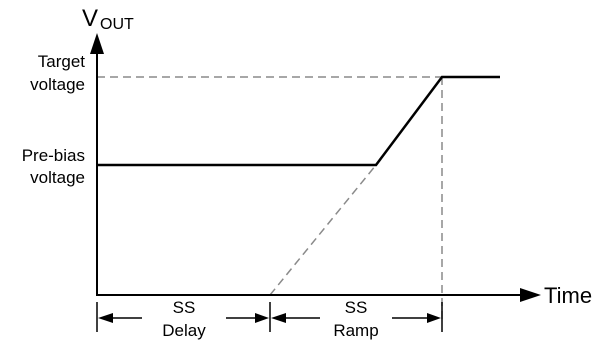 Image resolution: width=596 pixels, height=345 pixels. I want to click on ramp-label-line2: Ramp, so click(355, 330).